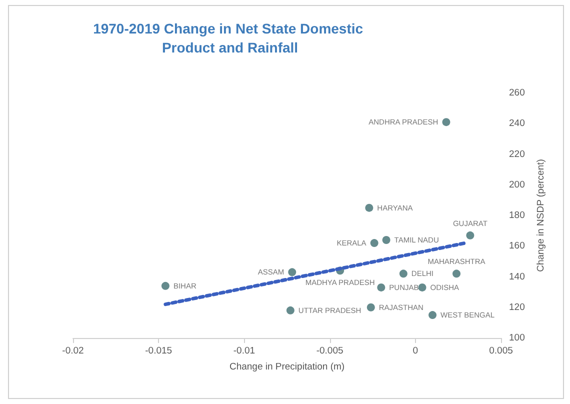  I want to click on x-tick-label: 0.005, so click(501, 351).